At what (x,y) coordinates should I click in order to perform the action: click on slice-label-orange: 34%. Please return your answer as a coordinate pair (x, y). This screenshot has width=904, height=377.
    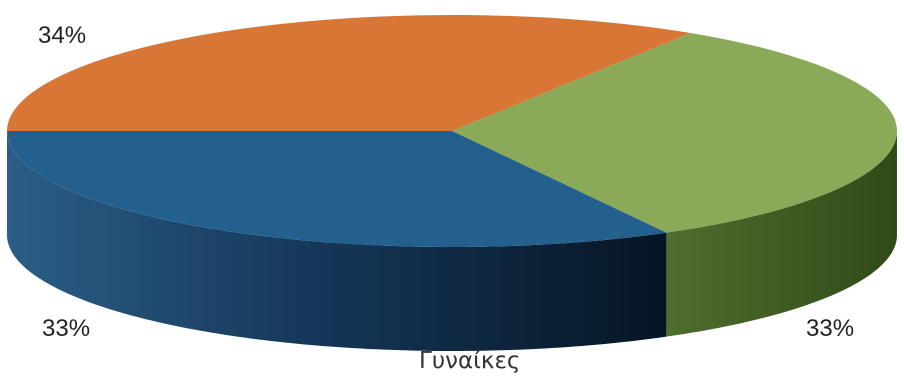
    Looking at the image, I should click on (62, 35).